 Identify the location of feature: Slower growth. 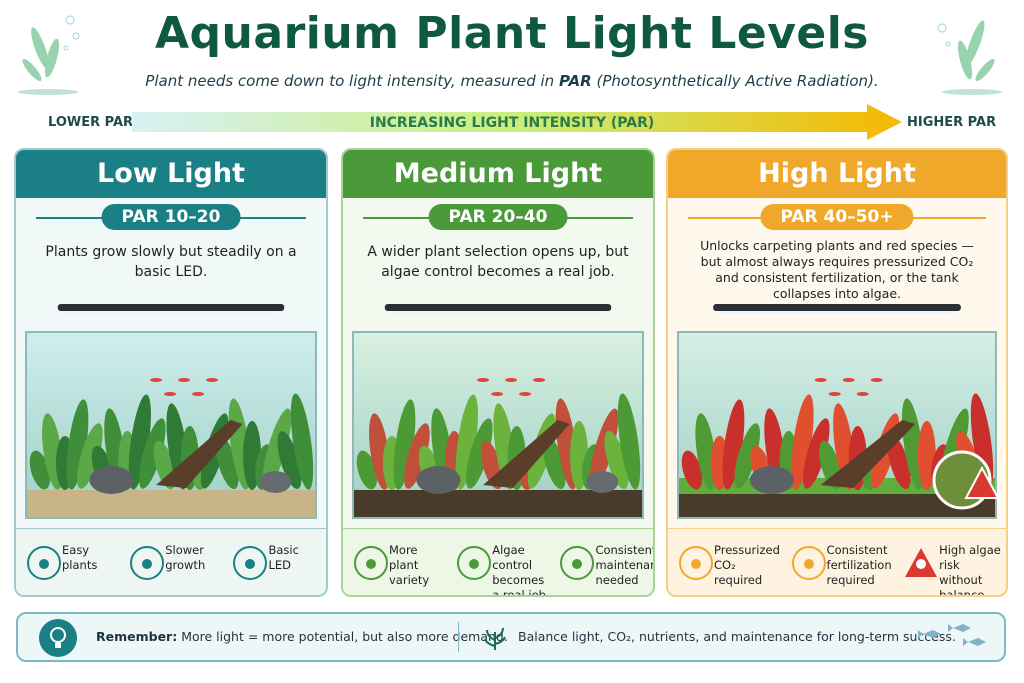
(170, 566).